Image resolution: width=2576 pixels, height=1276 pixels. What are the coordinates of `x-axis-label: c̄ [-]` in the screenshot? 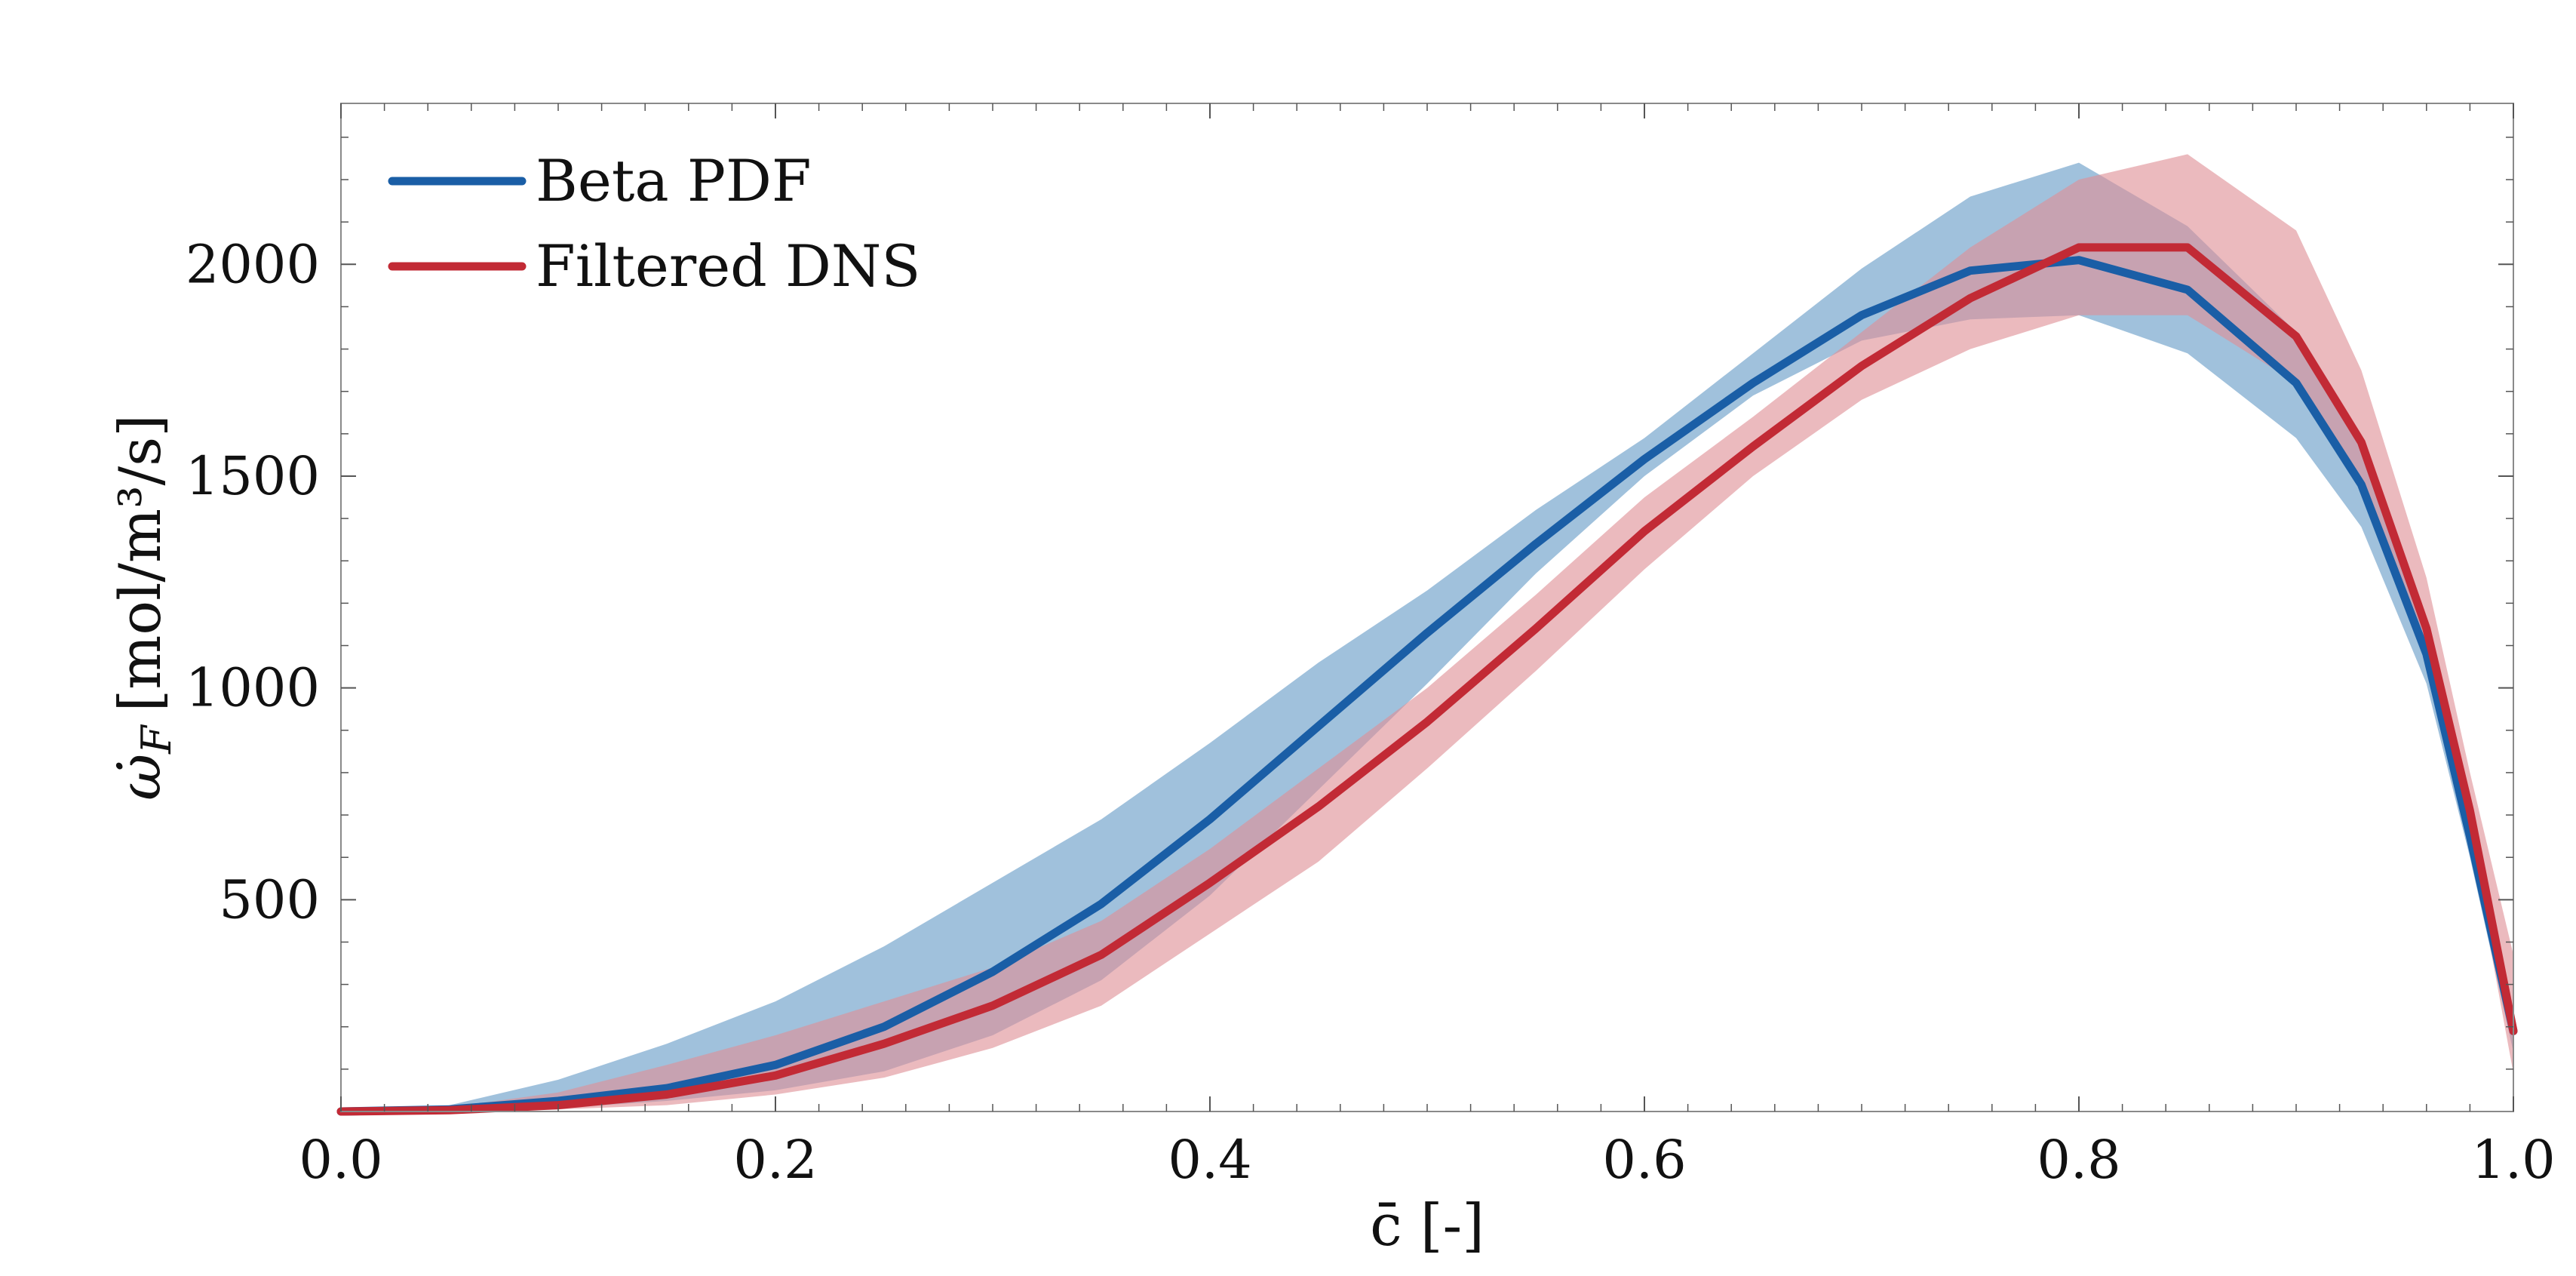 It's located at (1427, 1225).